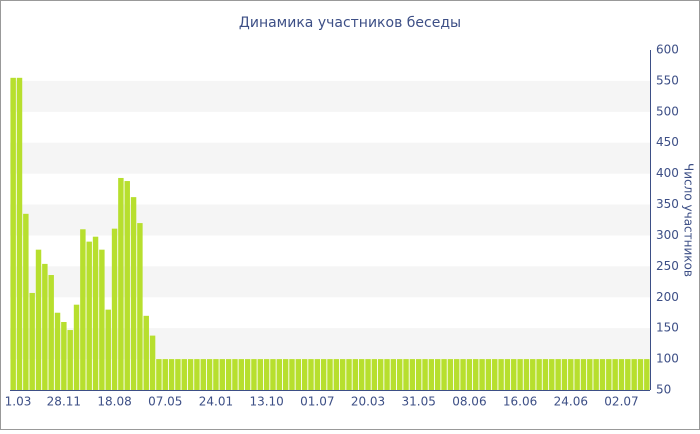  I want to click on x-tick-label: 08.06, so click(469, 402).